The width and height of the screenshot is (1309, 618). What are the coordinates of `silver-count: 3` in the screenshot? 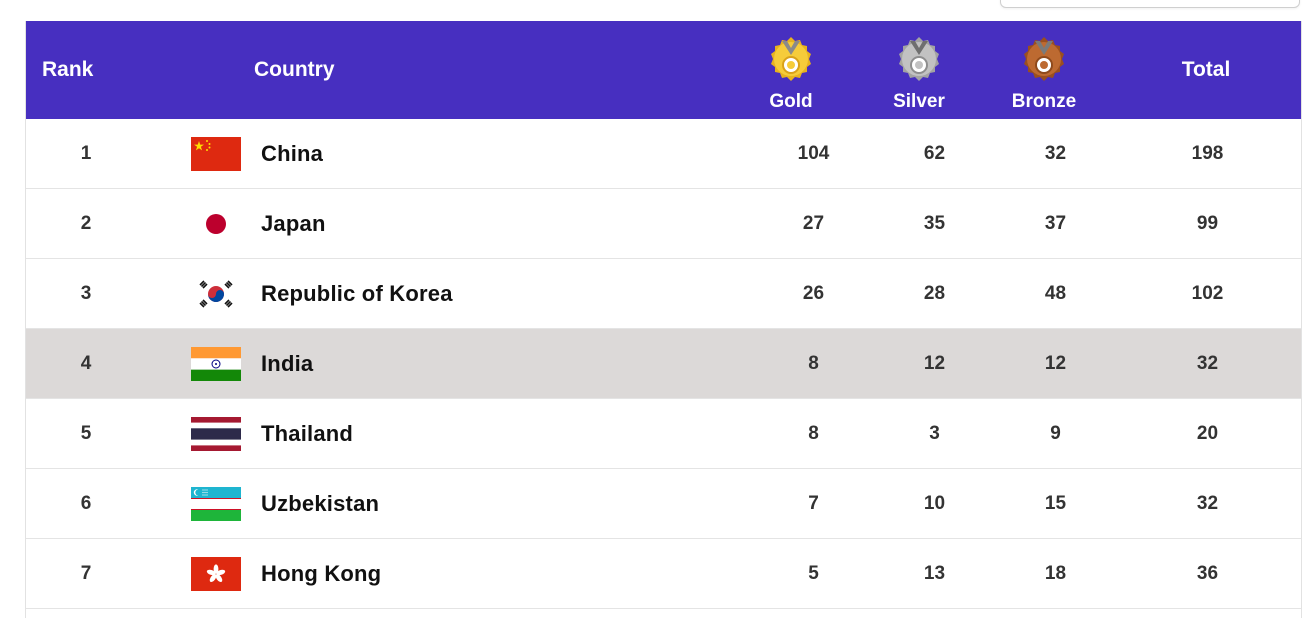 It's located at (934, 433).